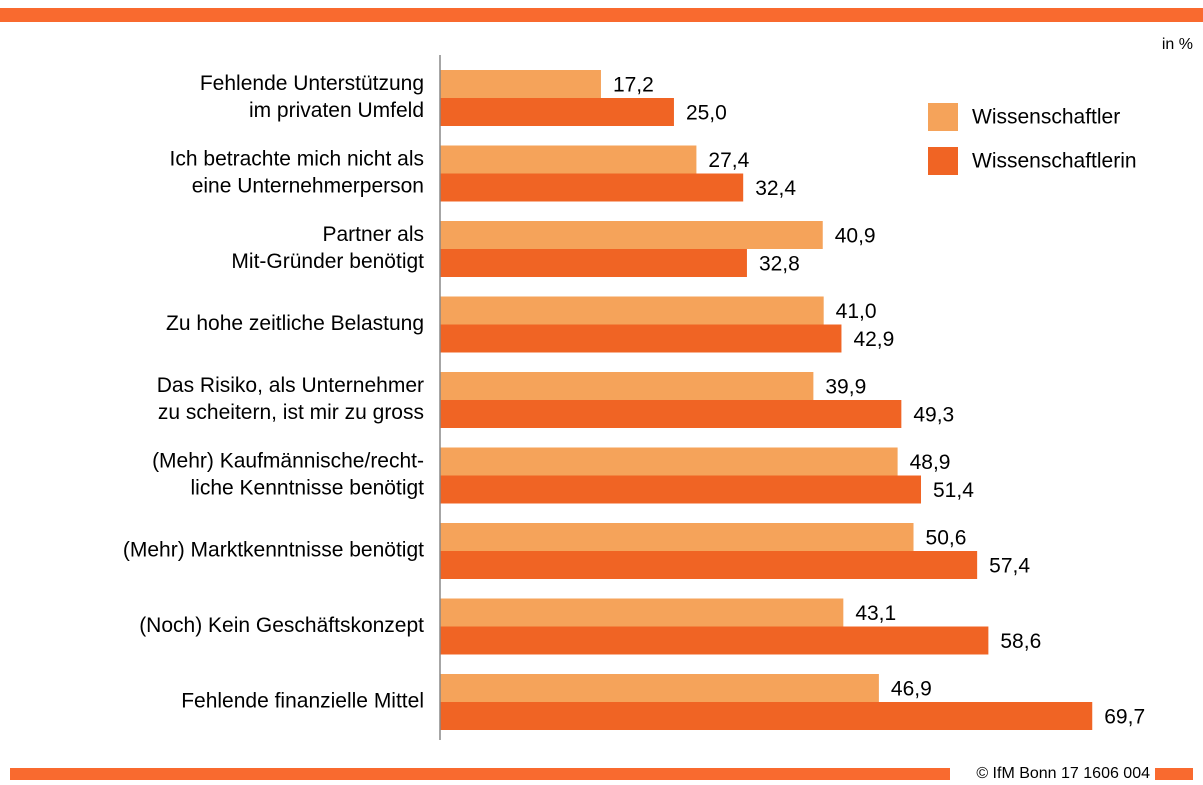 This screenshot has height=785, width=1203. What do you see at coordinates (953, 490) in the screenshot?
I see `value-label: 51,4` at bounding box center [953, 490].